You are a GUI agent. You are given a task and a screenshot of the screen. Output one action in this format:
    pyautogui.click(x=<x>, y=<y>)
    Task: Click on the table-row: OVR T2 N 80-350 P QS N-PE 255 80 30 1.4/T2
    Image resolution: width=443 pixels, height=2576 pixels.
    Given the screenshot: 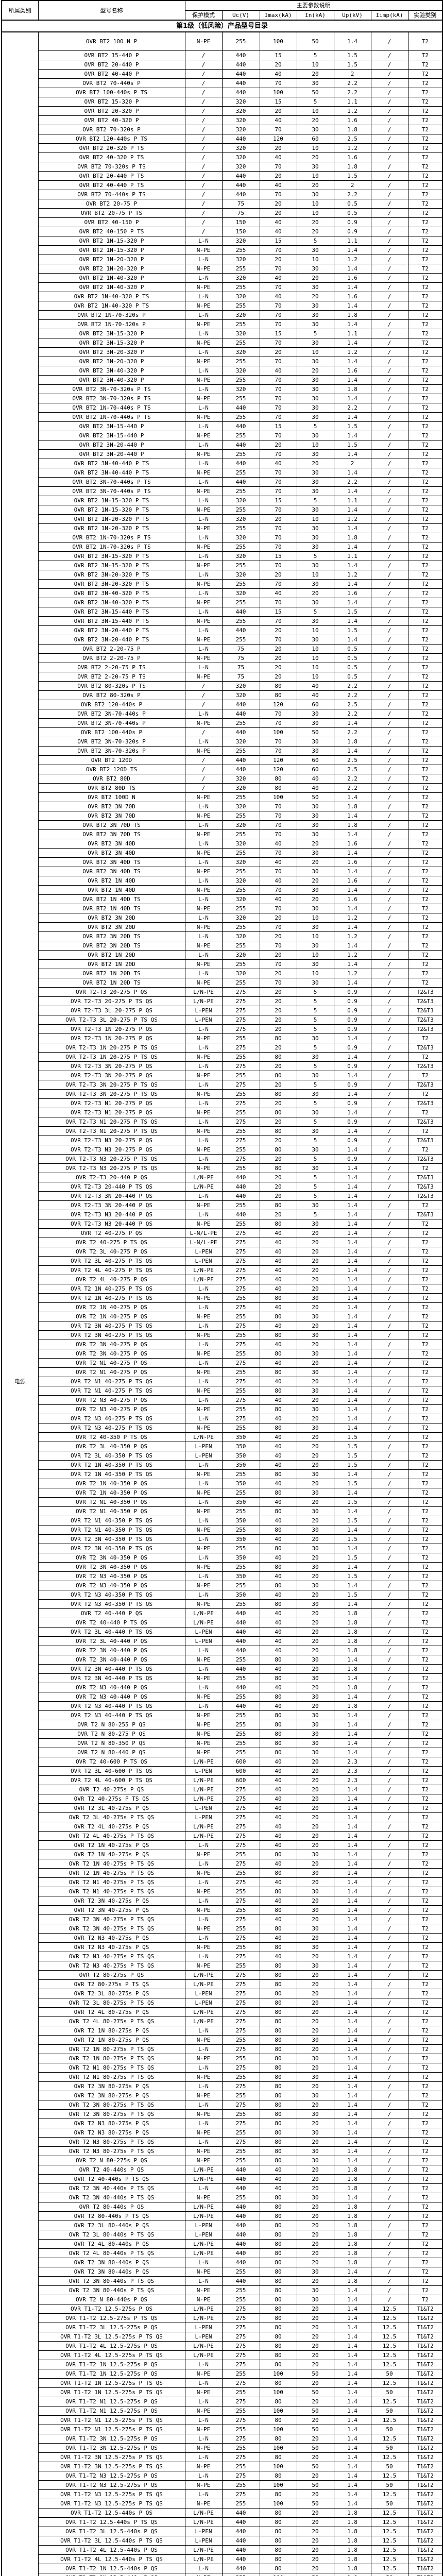 What is the action you would take?
    pyautogui.click(x=222, y=1743)
    